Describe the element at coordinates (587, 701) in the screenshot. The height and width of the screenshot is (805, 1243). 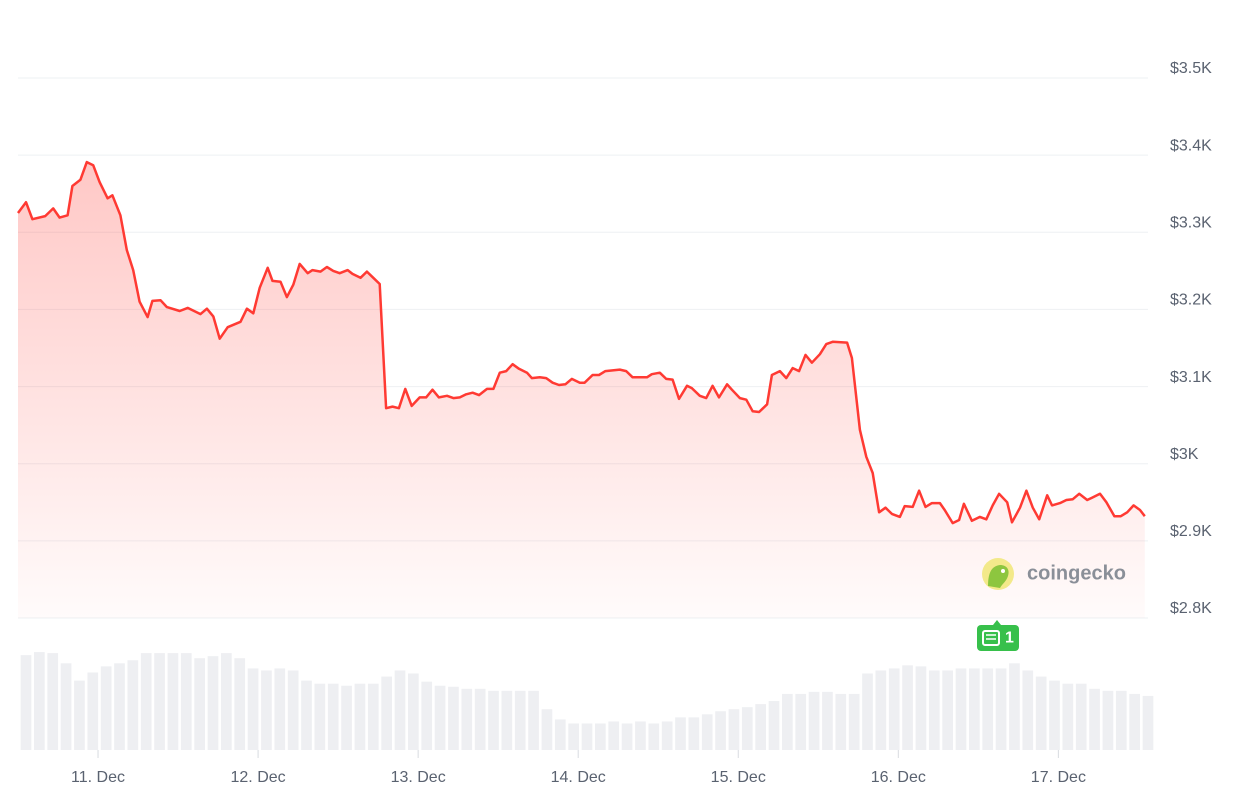
I see `volume-bars` at that location.